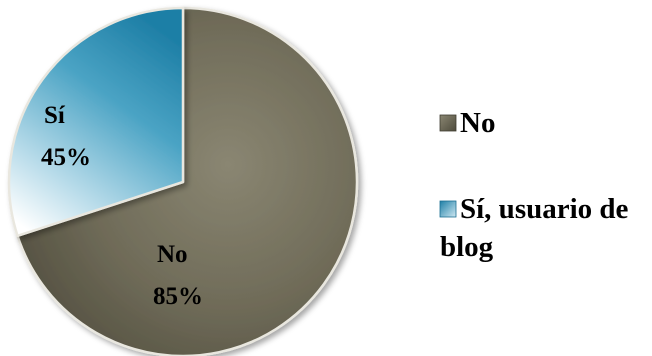 Image resolution: width=652 pixels, height=356 pixels. What do you see at coordinates (448, 209) in the screenshot?
I see `legend-swatch-si` at bounding box center [448, 209].